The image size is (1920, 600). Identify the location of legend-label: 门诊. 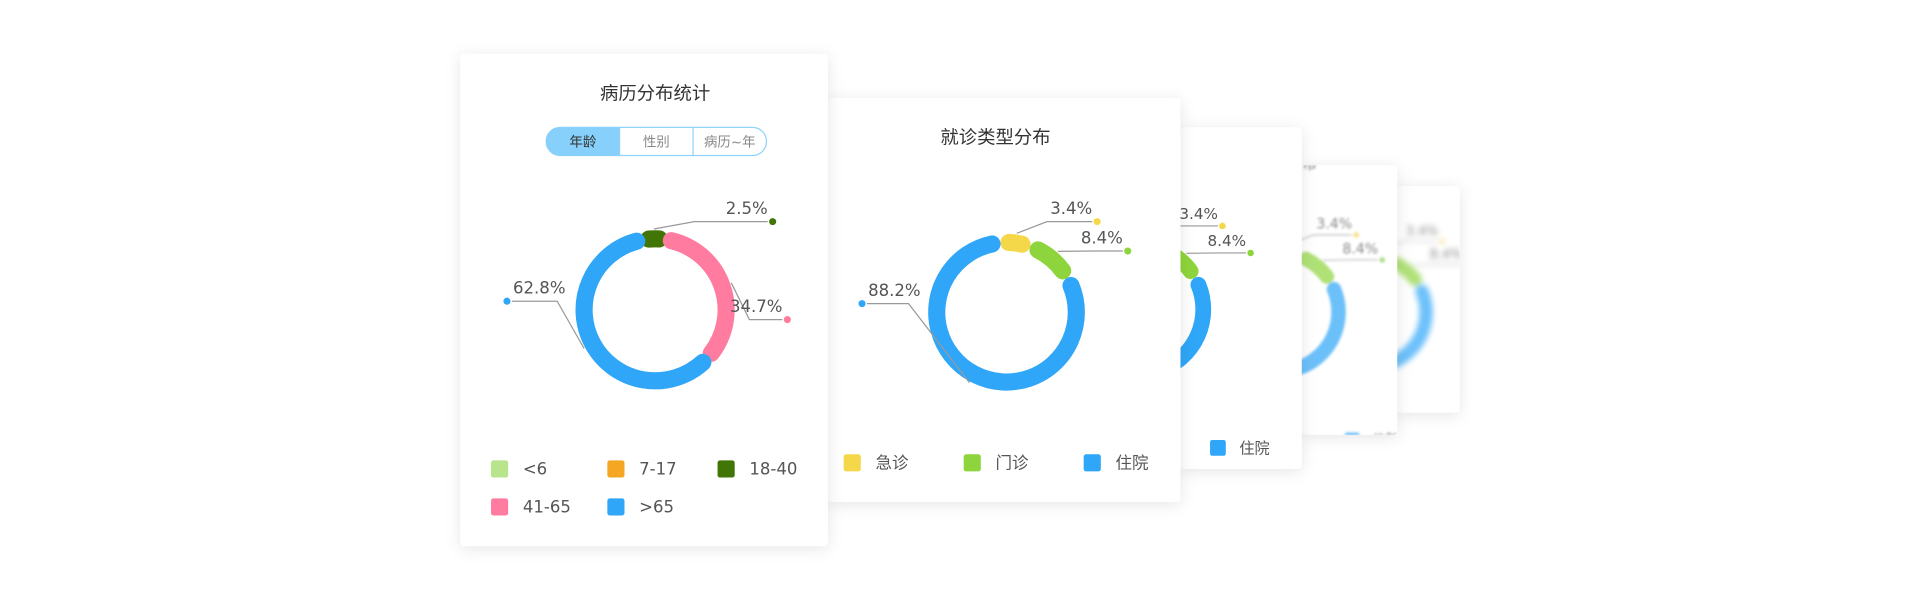
(1013, 463).